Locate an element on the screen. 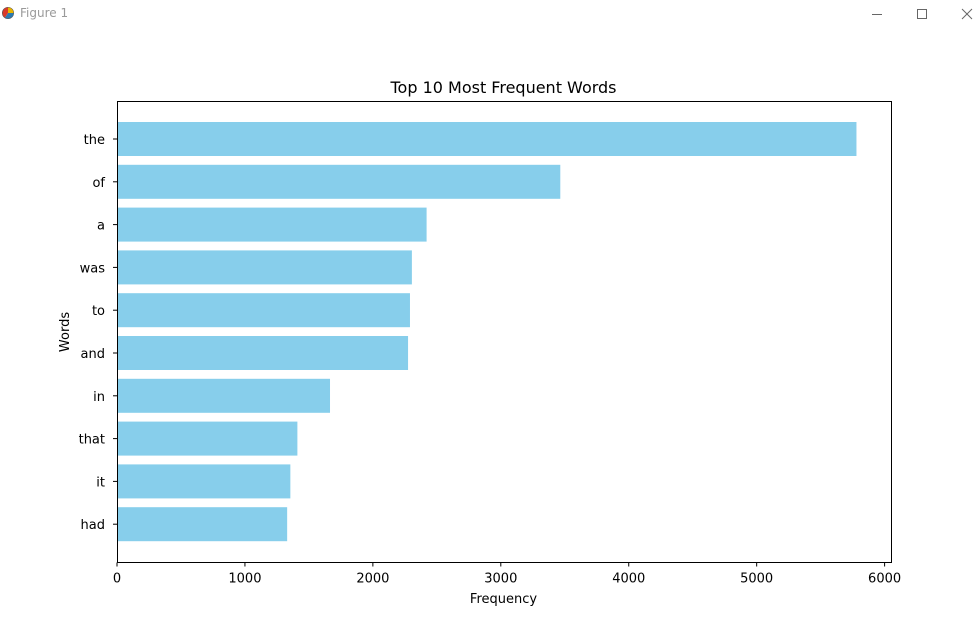 The height and width of the screenshot is (625, 979). minimize-button is located at coordinates (877, 14).